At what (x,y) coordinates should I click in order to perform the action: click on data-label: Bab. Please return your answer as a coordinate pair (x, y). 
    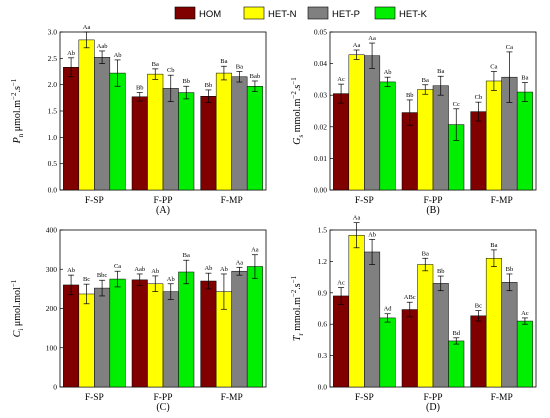
    Looking at the image, I should click on (255, 76).